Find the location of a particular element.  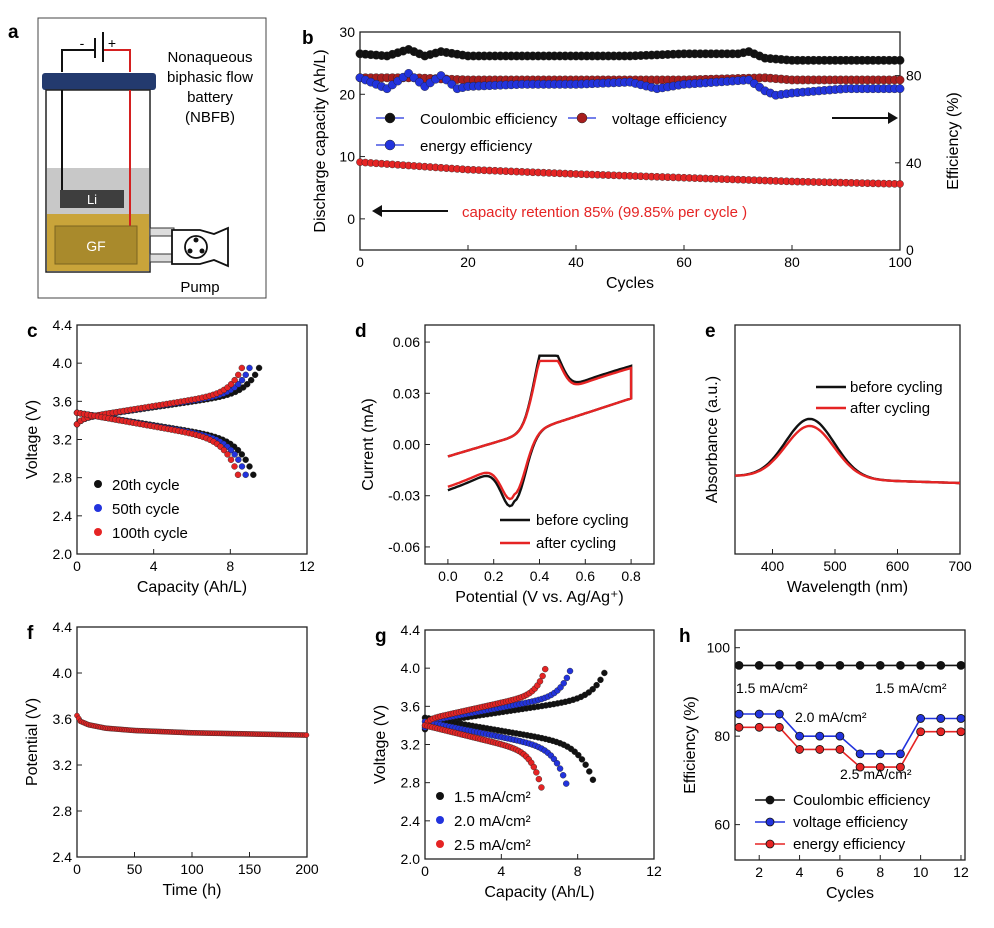

panel-letter: d is located at coordinates (361, 331).